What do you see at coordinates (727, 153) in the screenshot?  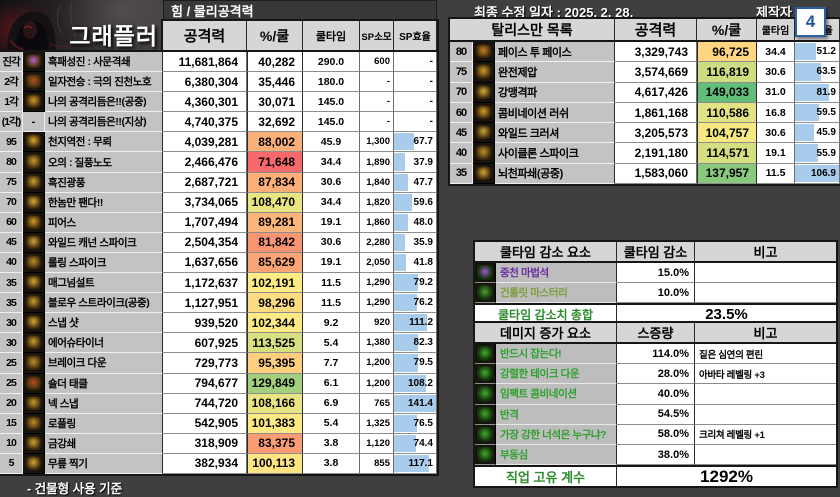 I see `percool-value-cell: 114,571` at bounding box center [727, 153].